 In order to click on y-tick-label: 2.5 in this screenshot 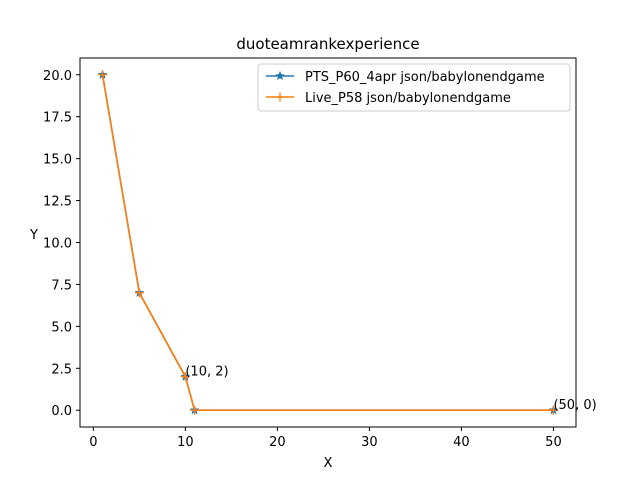, I will do `click(61, 369)`.